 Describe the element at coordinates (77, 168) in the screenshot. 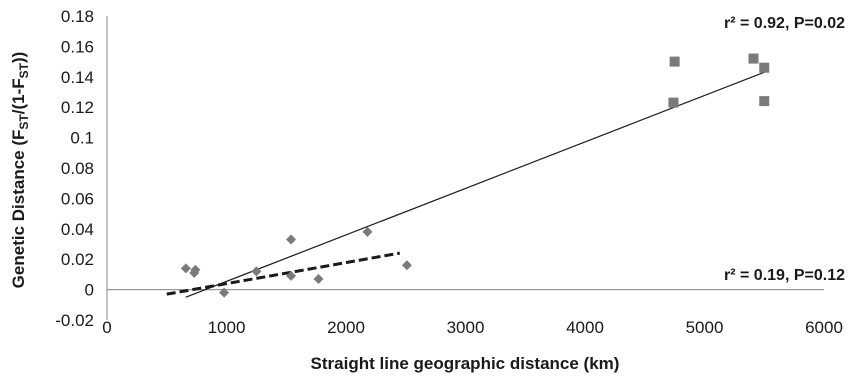

I see `y-tick-label: 0.08` at that location.